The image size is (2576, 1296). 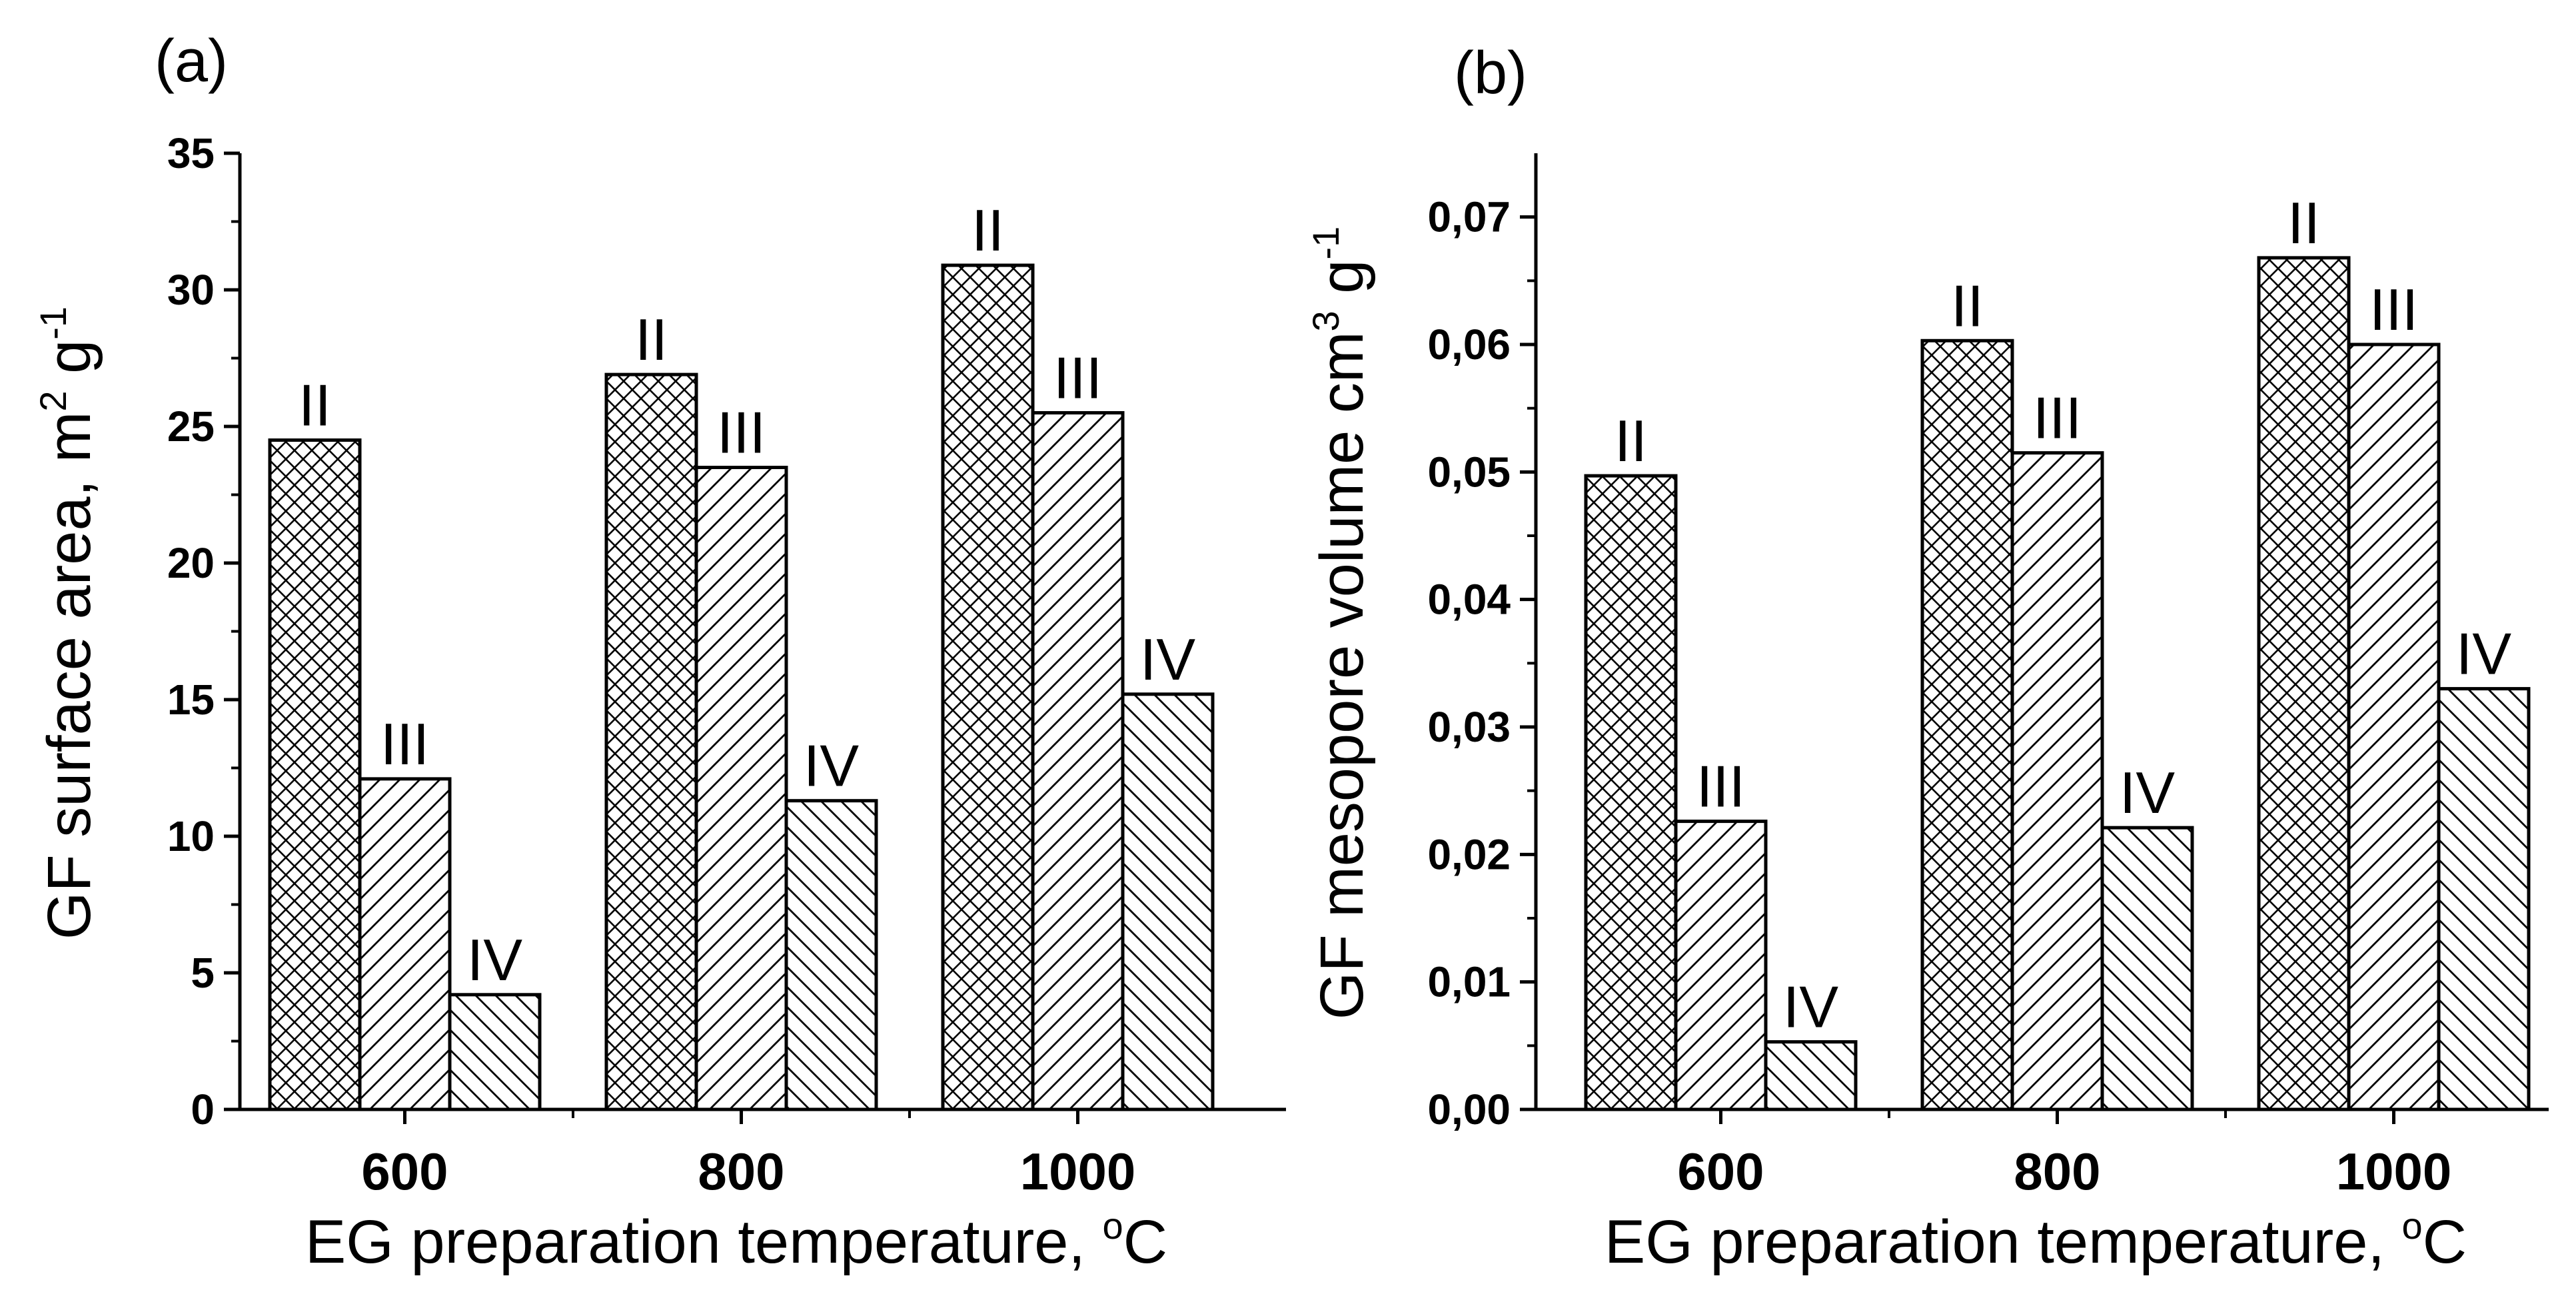 I want to click on panel-b-y-axis-title: GF mesopore volume cm3 g-1, so click(x=1341, y=623).